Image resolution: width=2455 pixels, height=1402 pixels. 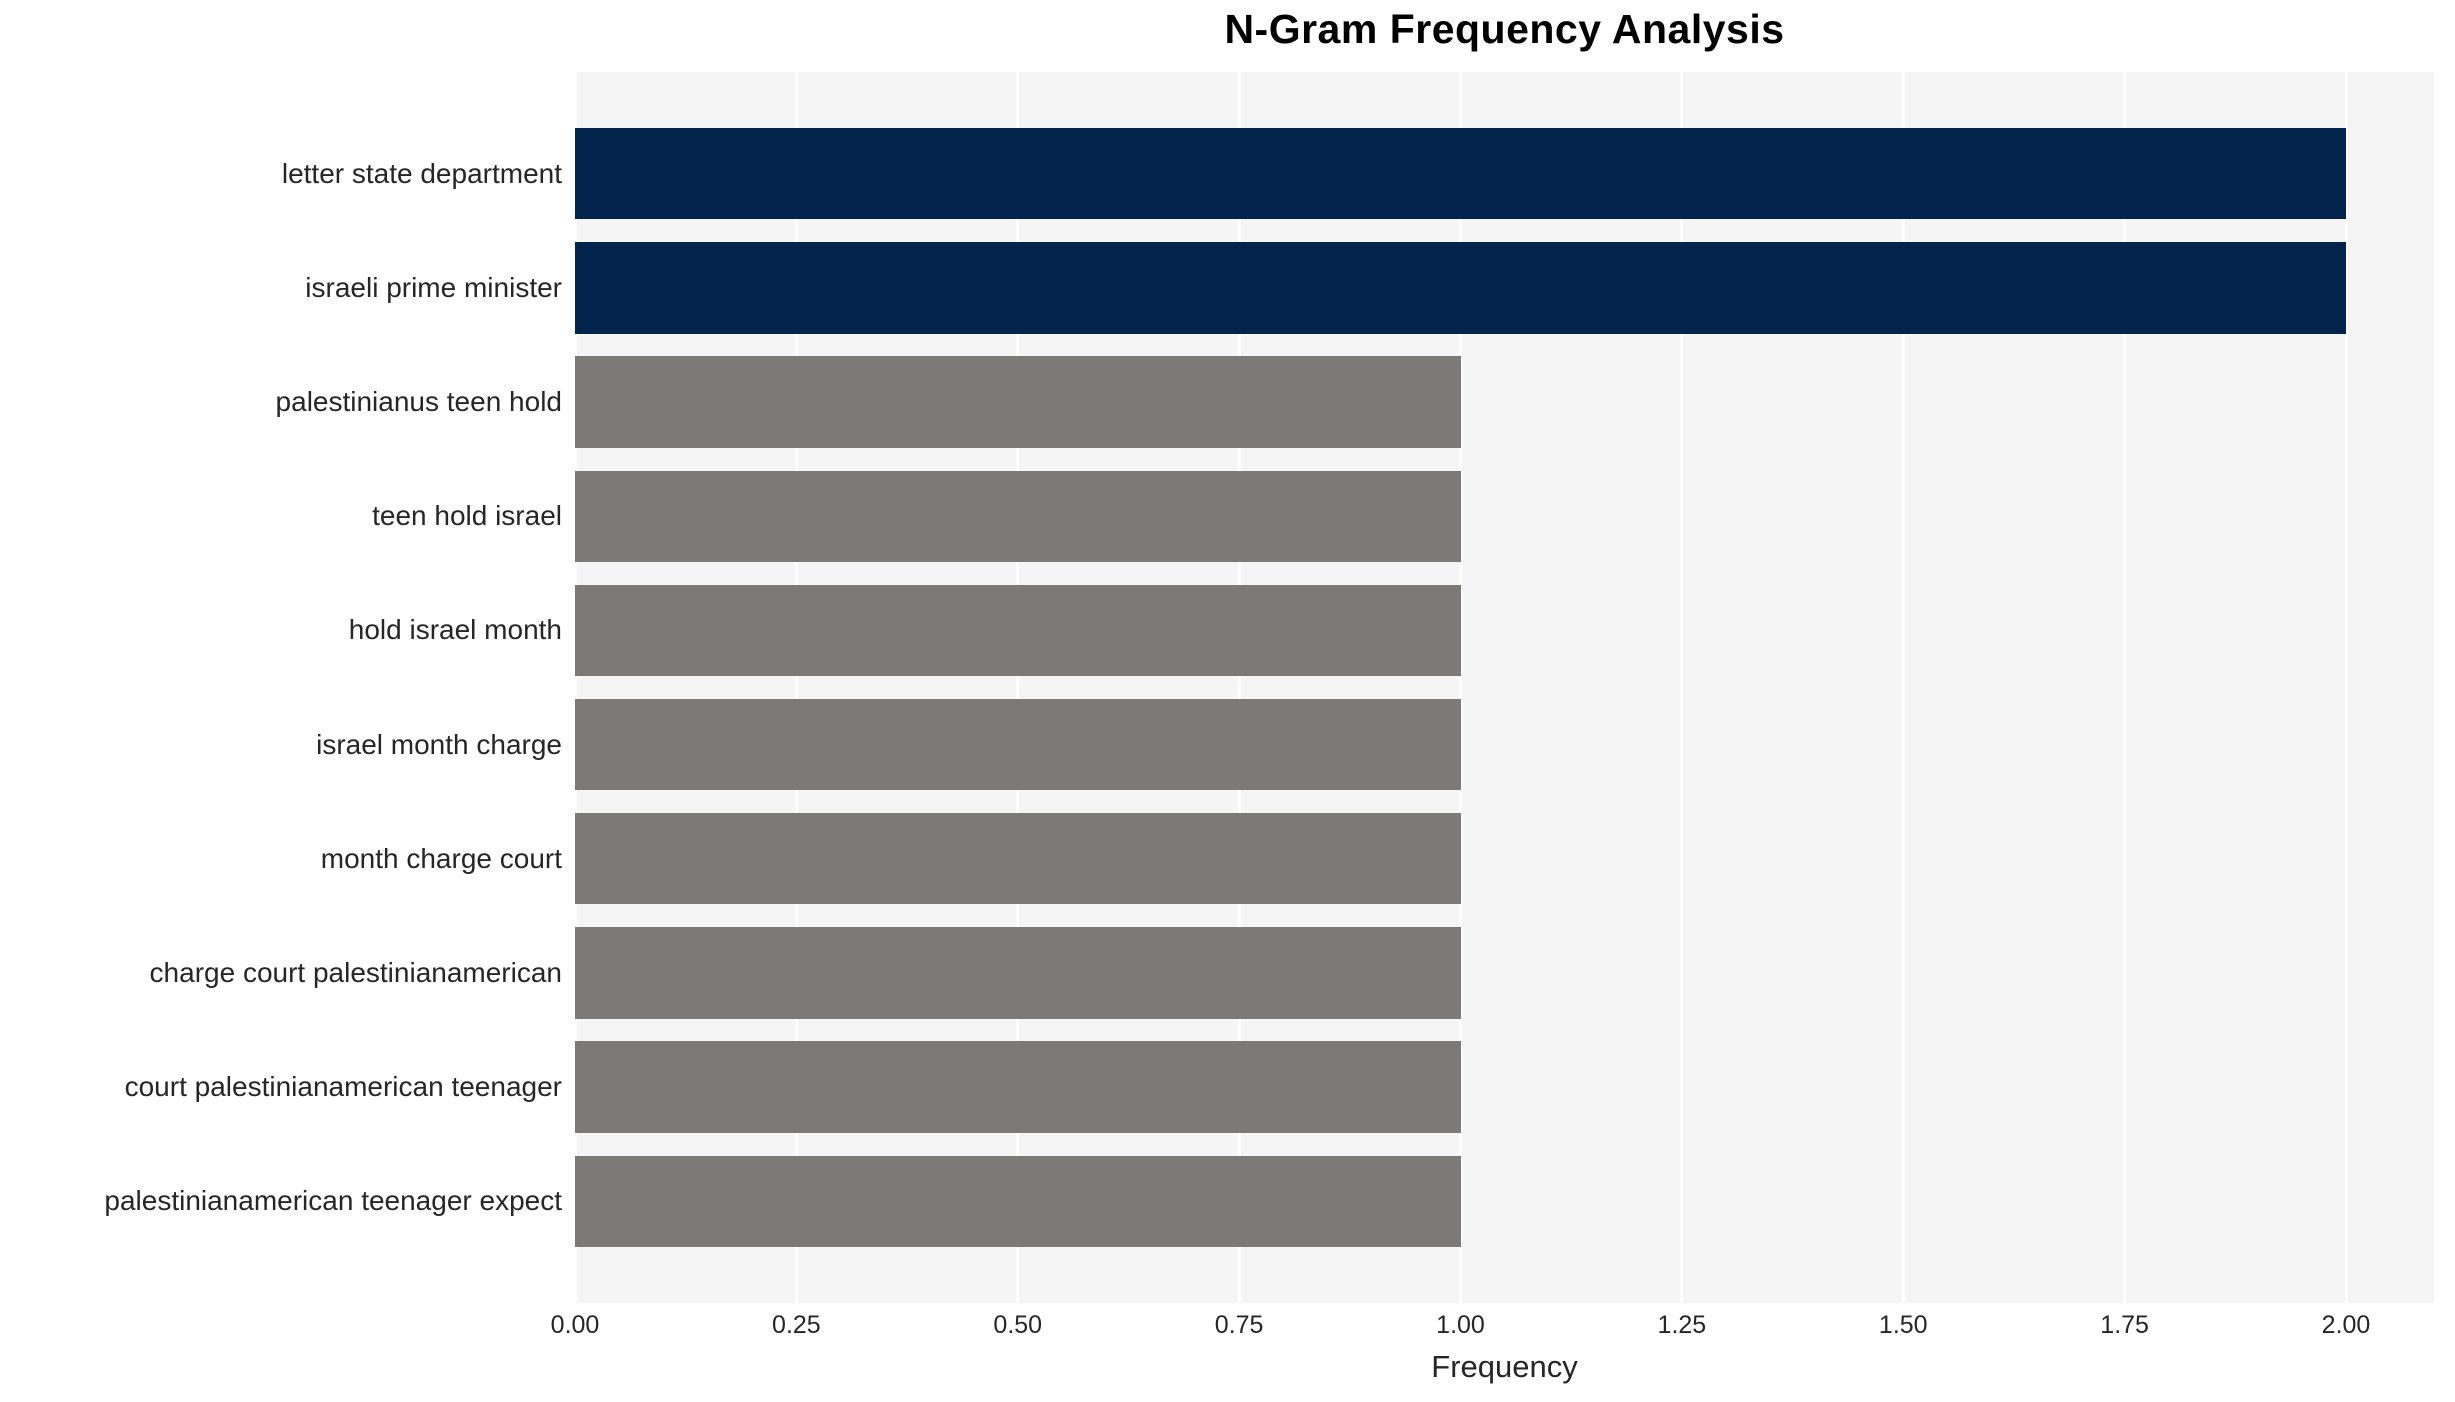 What do you see at coordinates (418, 402) in the screenshot?
I see `category-label: palestinianus teen hold` at bounding box center [418, 402].